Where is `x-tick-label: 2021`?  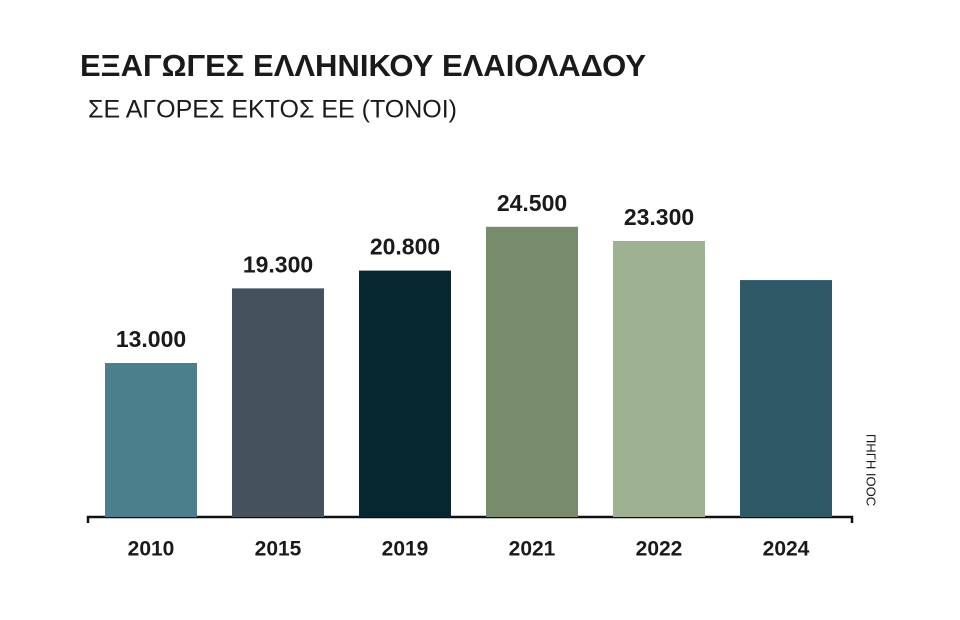
x-tick-label: 2021 is located at coordinates (532, 549).